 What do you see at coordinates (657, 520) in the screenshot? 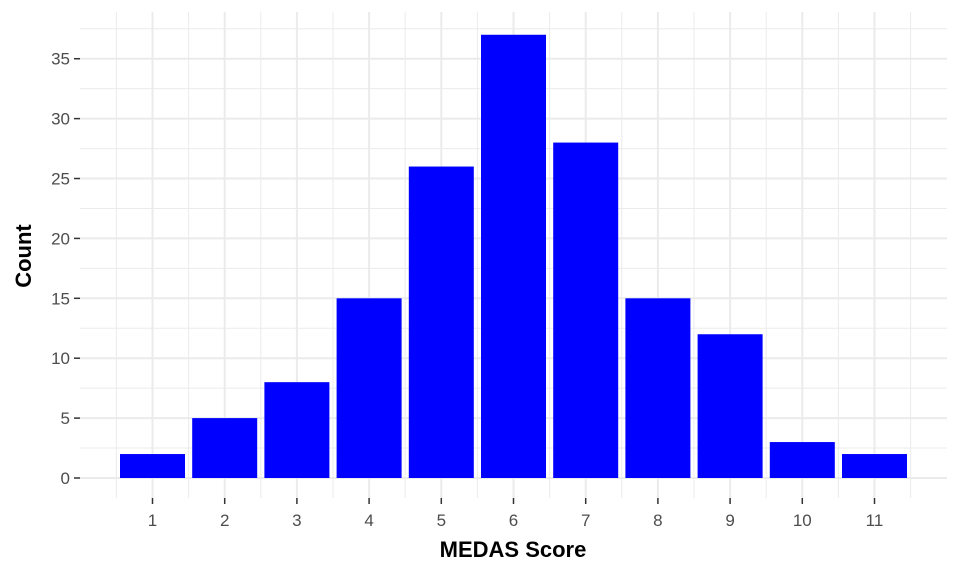
I see `x-tick-label: 8` at bounding box center [657, 520].